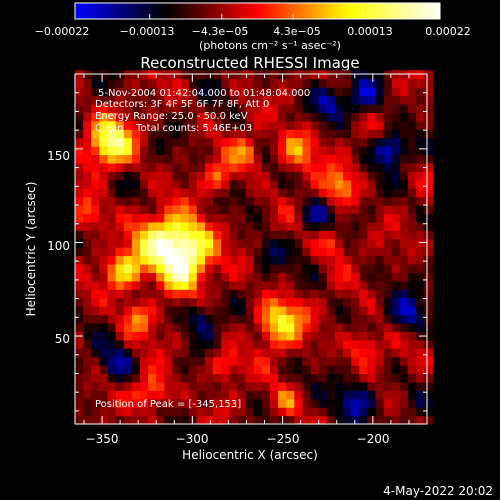 This screenshot has width=500, height=500. Describe the element at coordinates (204, 93) in the screenshot. I see `annotation-time-range: 5-Nov-2004 01:42:04.000 to 01:48:04.000` at that location.